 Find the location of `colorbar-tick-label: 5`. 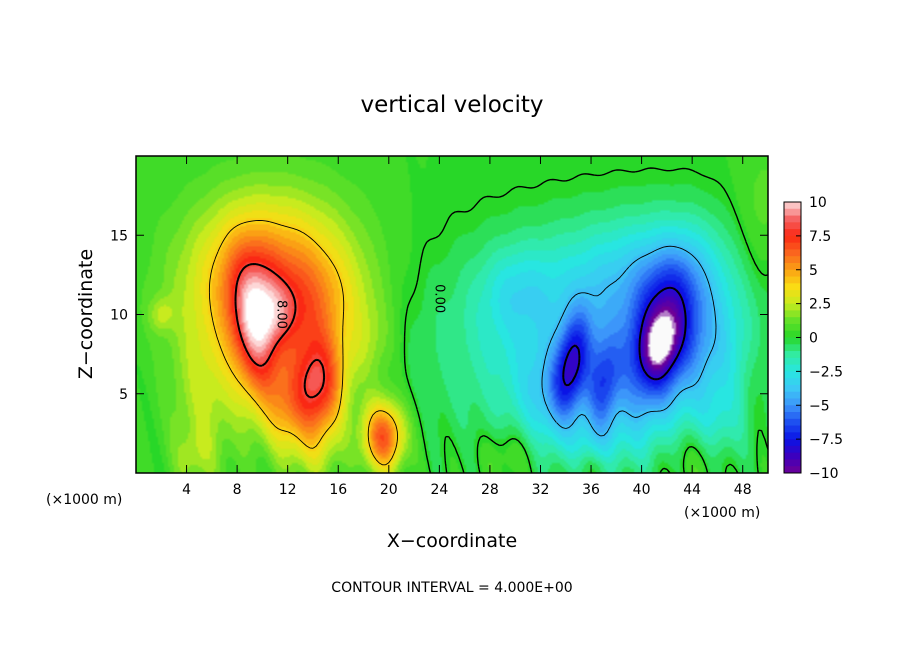

colorbar-tick-label: 5 is located at coordinates (813, 271).